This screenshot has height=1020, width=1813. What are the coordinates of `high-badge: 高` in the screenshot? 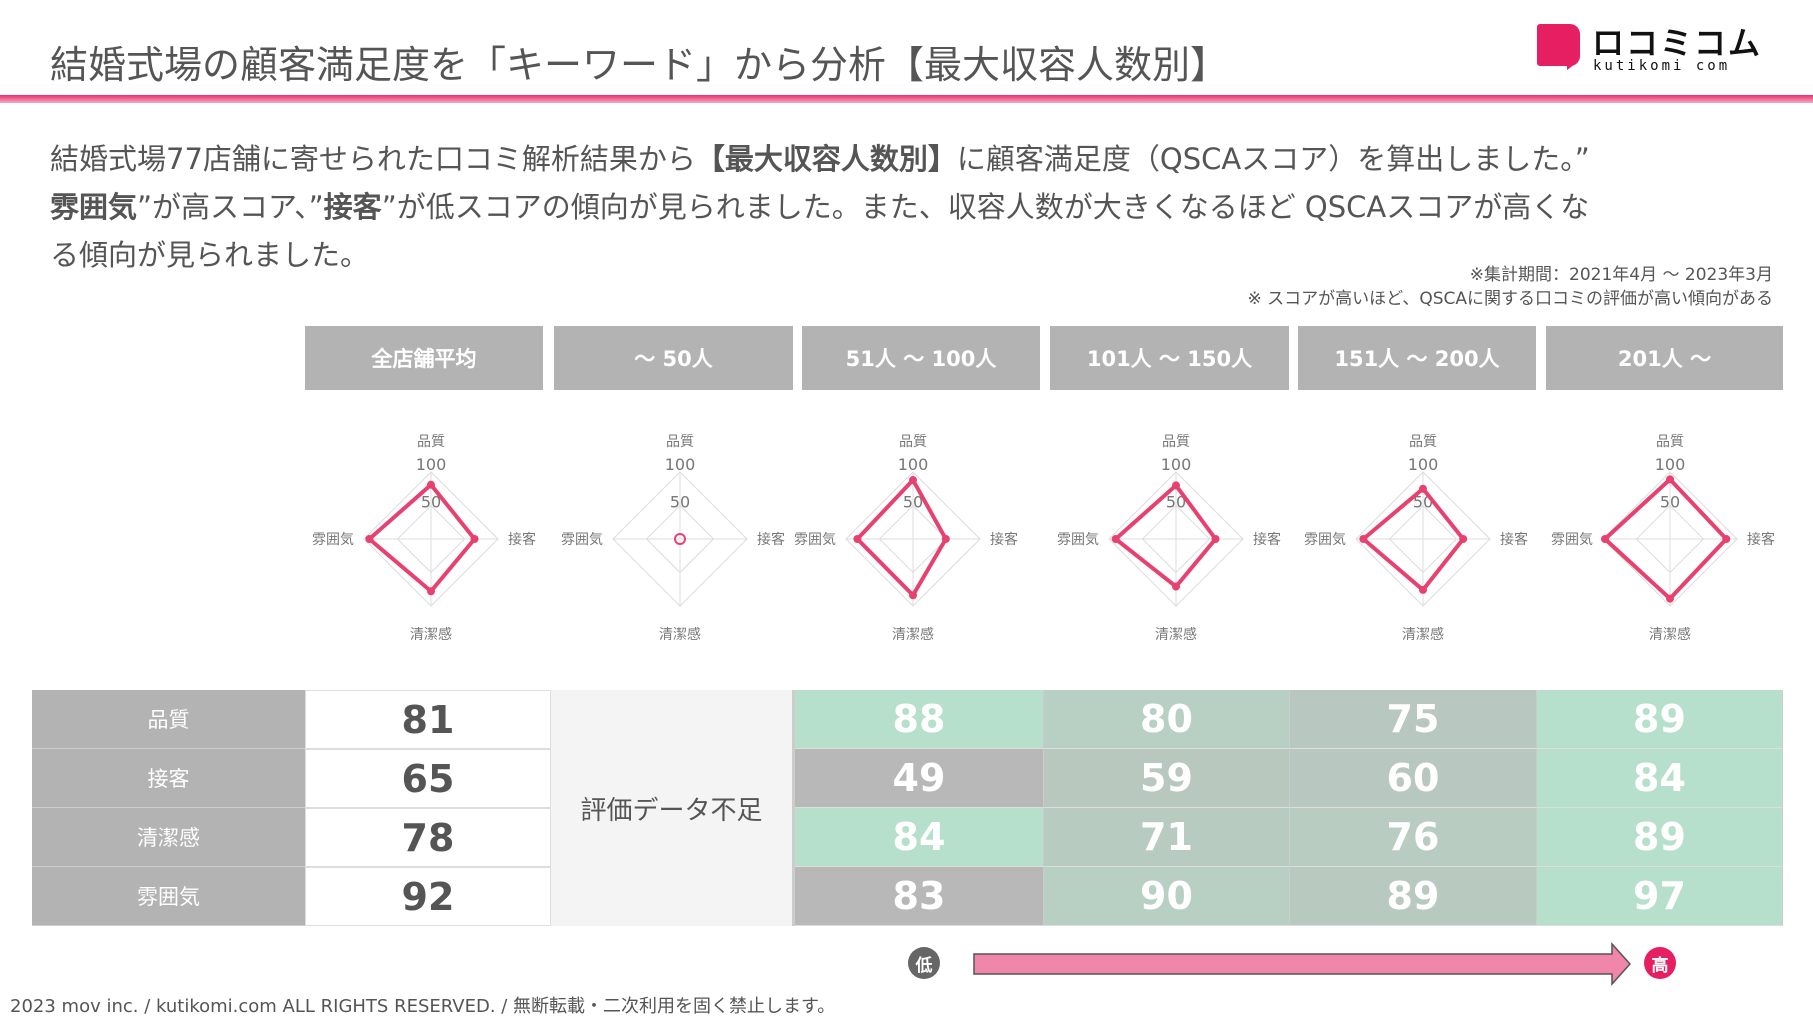 It's located at (1660, 963).